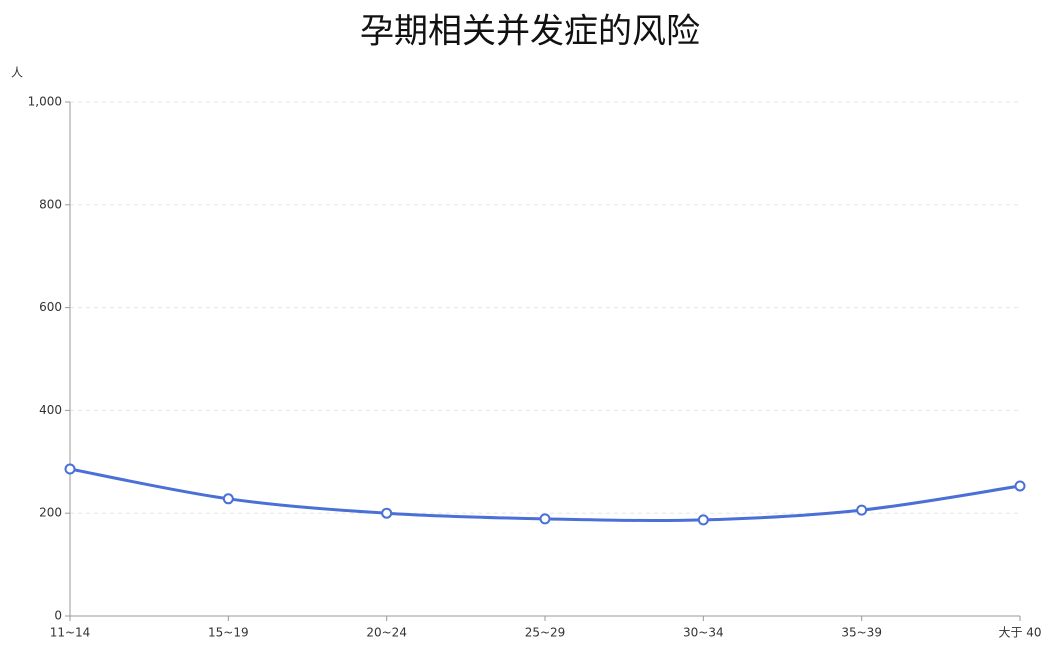 The image size is (1056, 666). I want to click on y-axis-label: 人, so click(17, 73).